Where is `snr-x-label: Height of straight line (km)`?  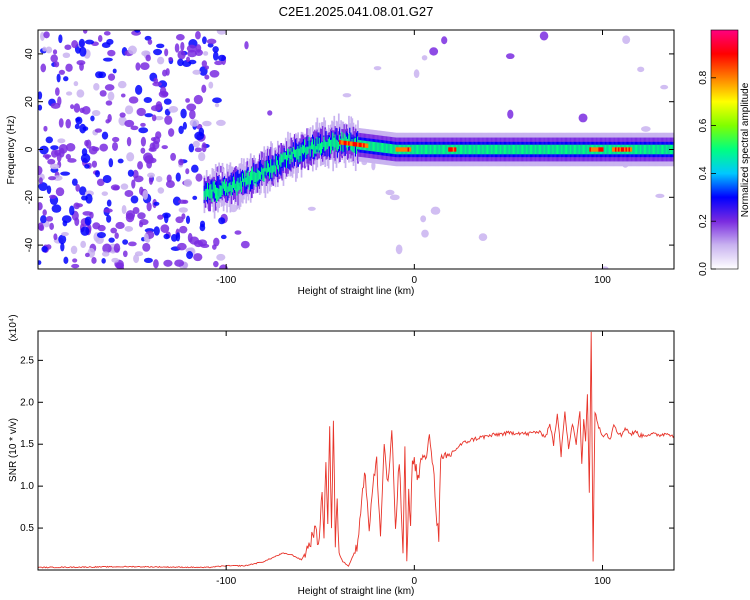
snr-x-label: Height of straight line (km) is located at coordinates (356, 591).